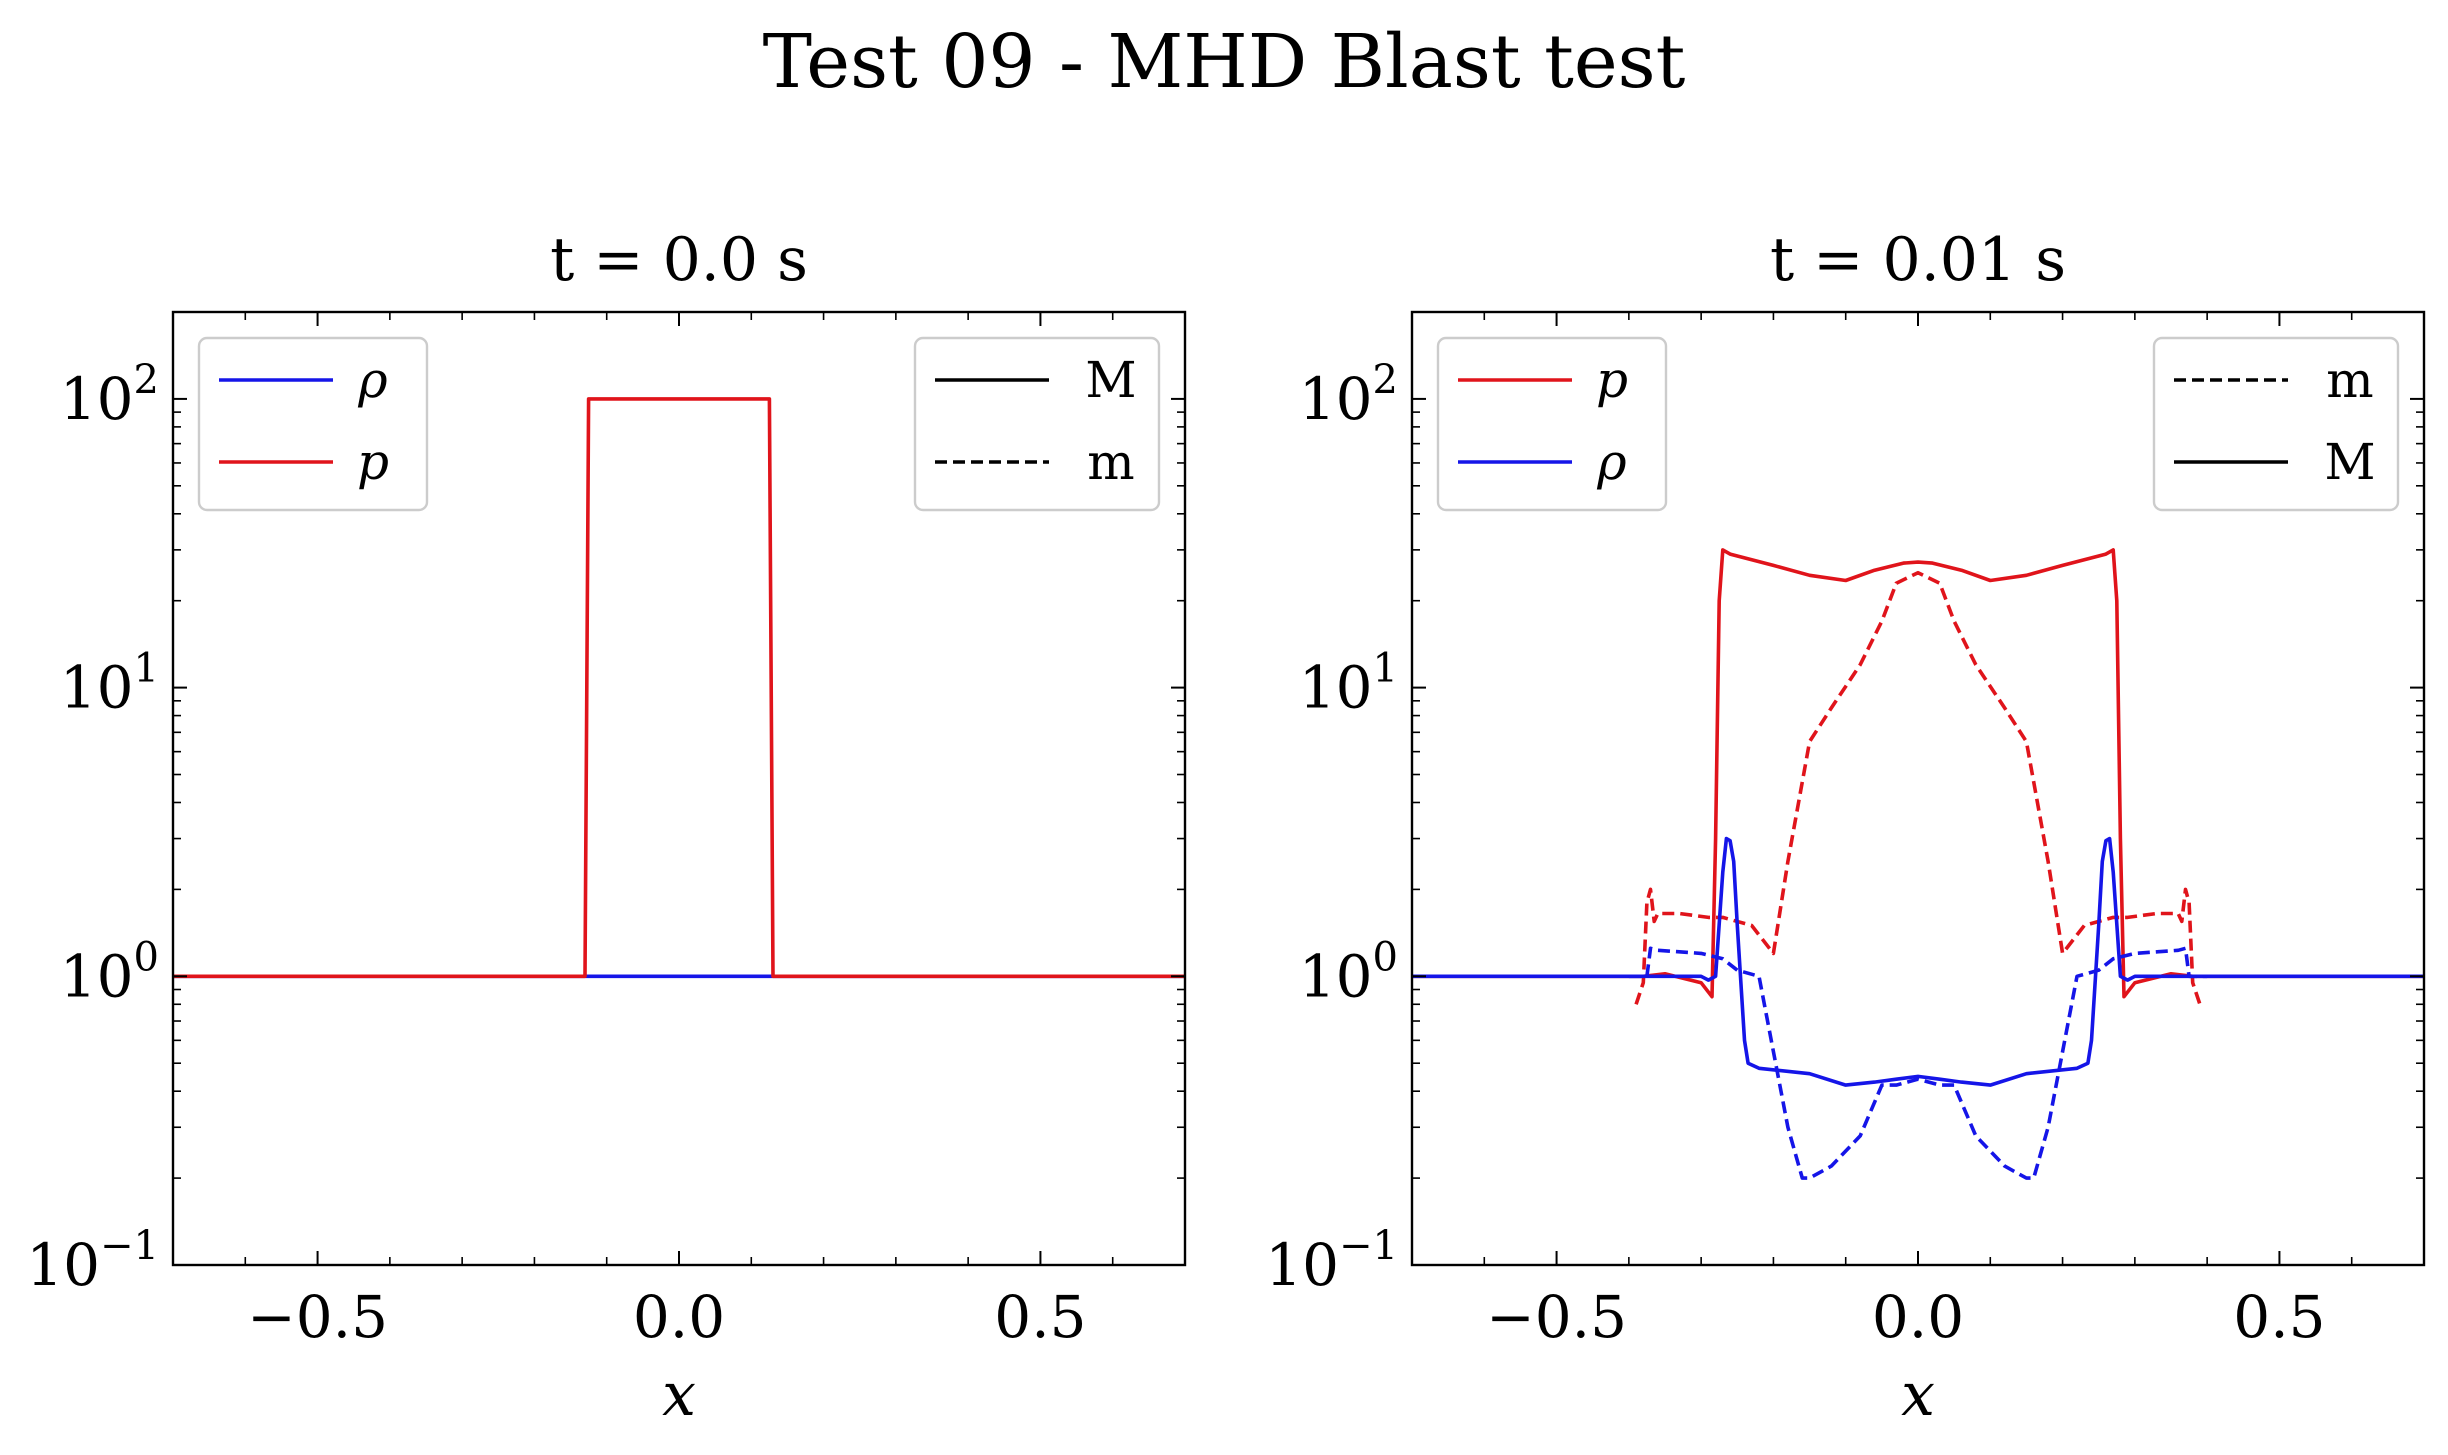 This screenshot has height=1455, width=2448. I want to click on panel-title: t = 0.01 s, so click(1918, 260).